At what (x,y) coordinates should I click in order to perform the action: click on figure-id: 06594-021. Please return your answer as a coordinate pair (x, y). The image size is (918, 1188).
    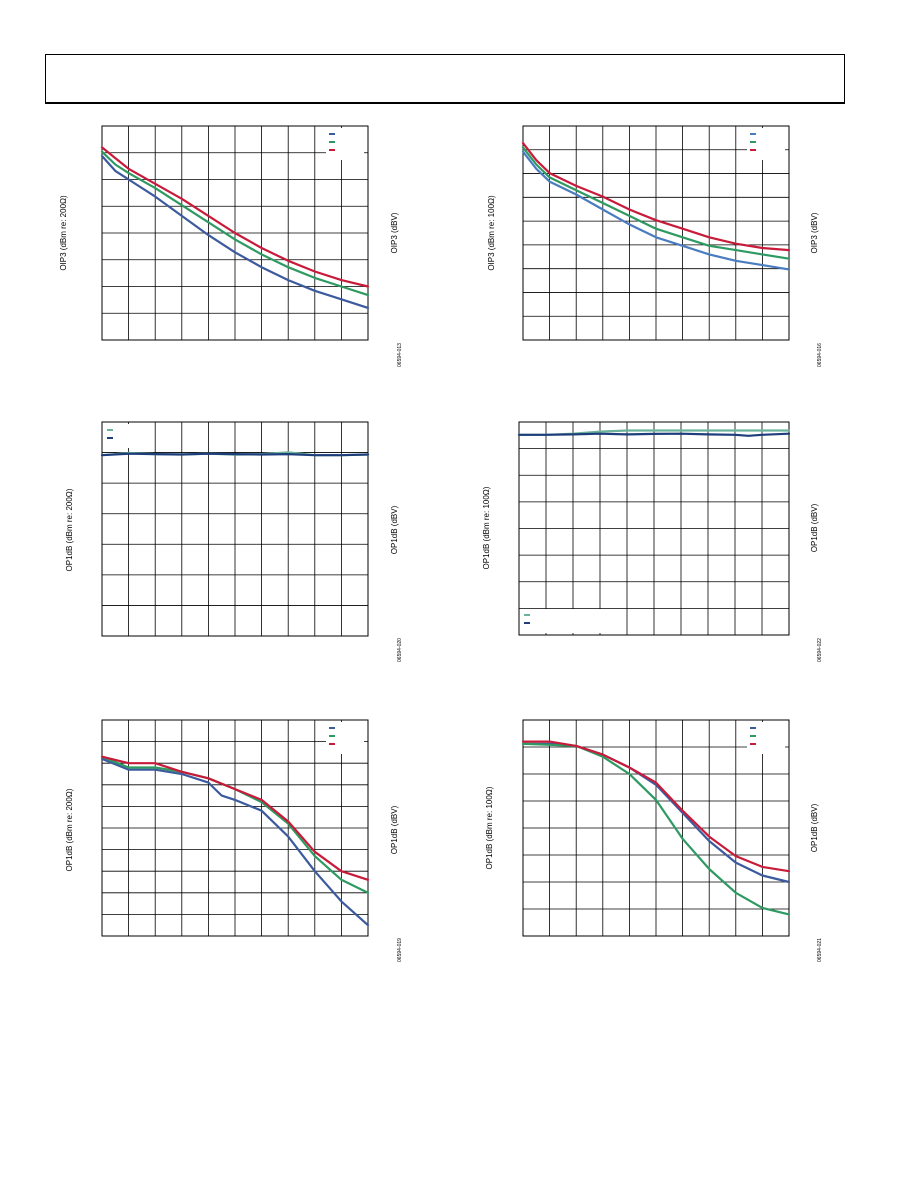
    Looking at the image, I should click on (820, 950).